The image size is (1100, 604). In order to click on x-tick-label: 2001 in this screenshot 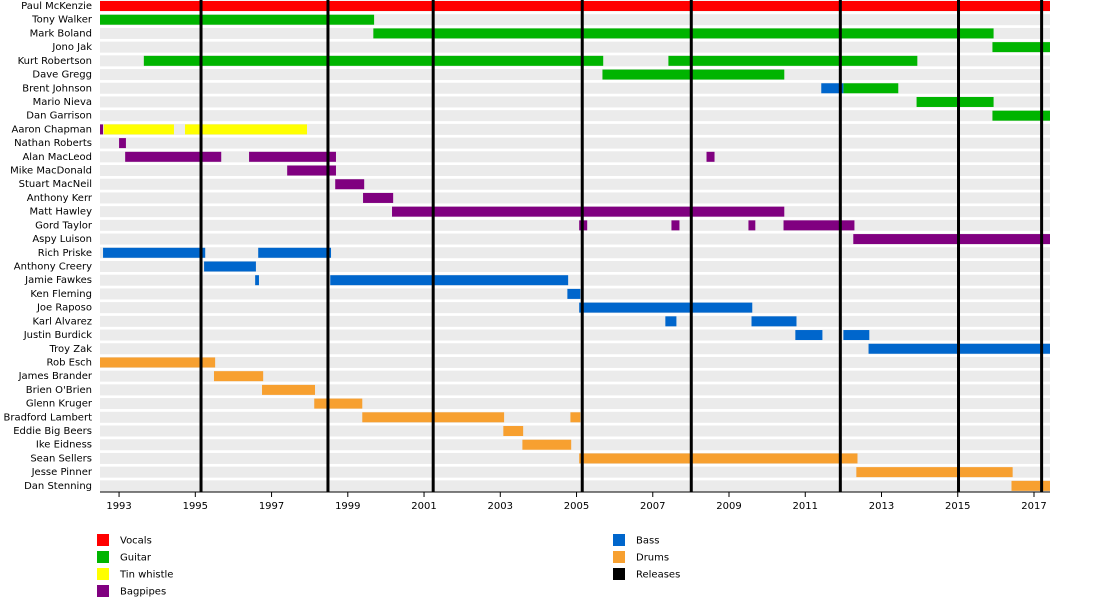, I will do `click(423, 506)`.